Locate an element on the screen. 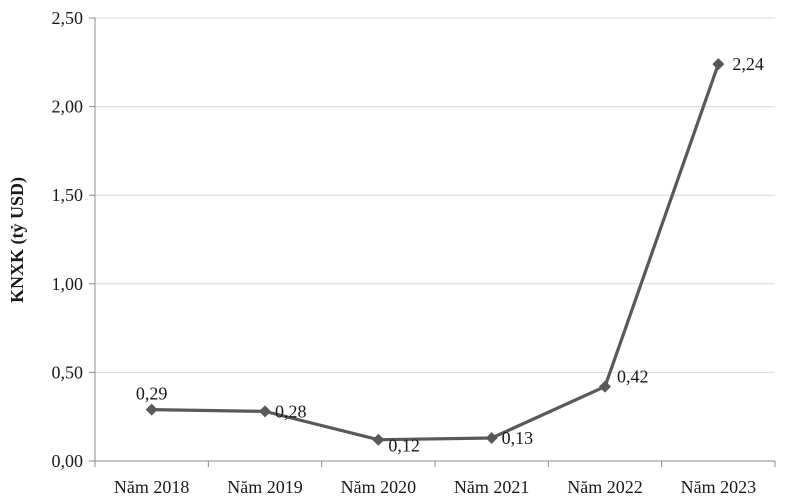 This screenshot has height=500, width=785. y-tick-label: 2,50 is located at coordinates (68, 18).